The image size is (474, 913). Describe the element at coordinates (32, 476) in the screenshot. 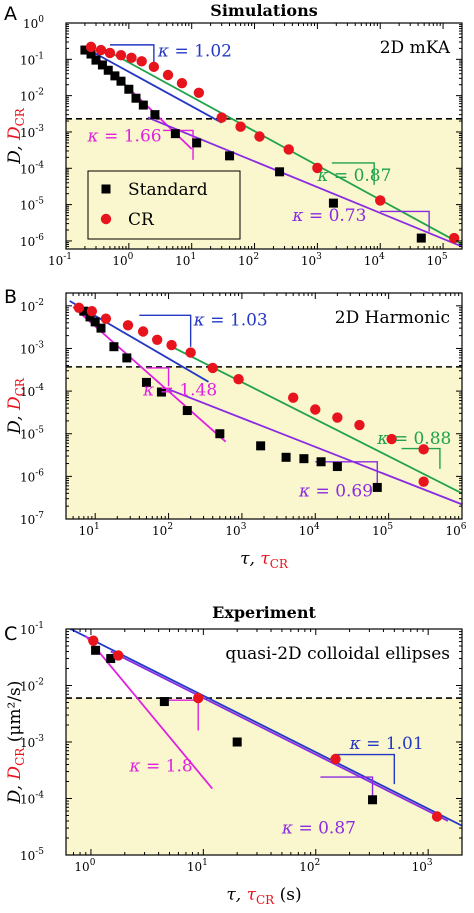

I see `y-tick-label: 10⁻⁶` at that location.